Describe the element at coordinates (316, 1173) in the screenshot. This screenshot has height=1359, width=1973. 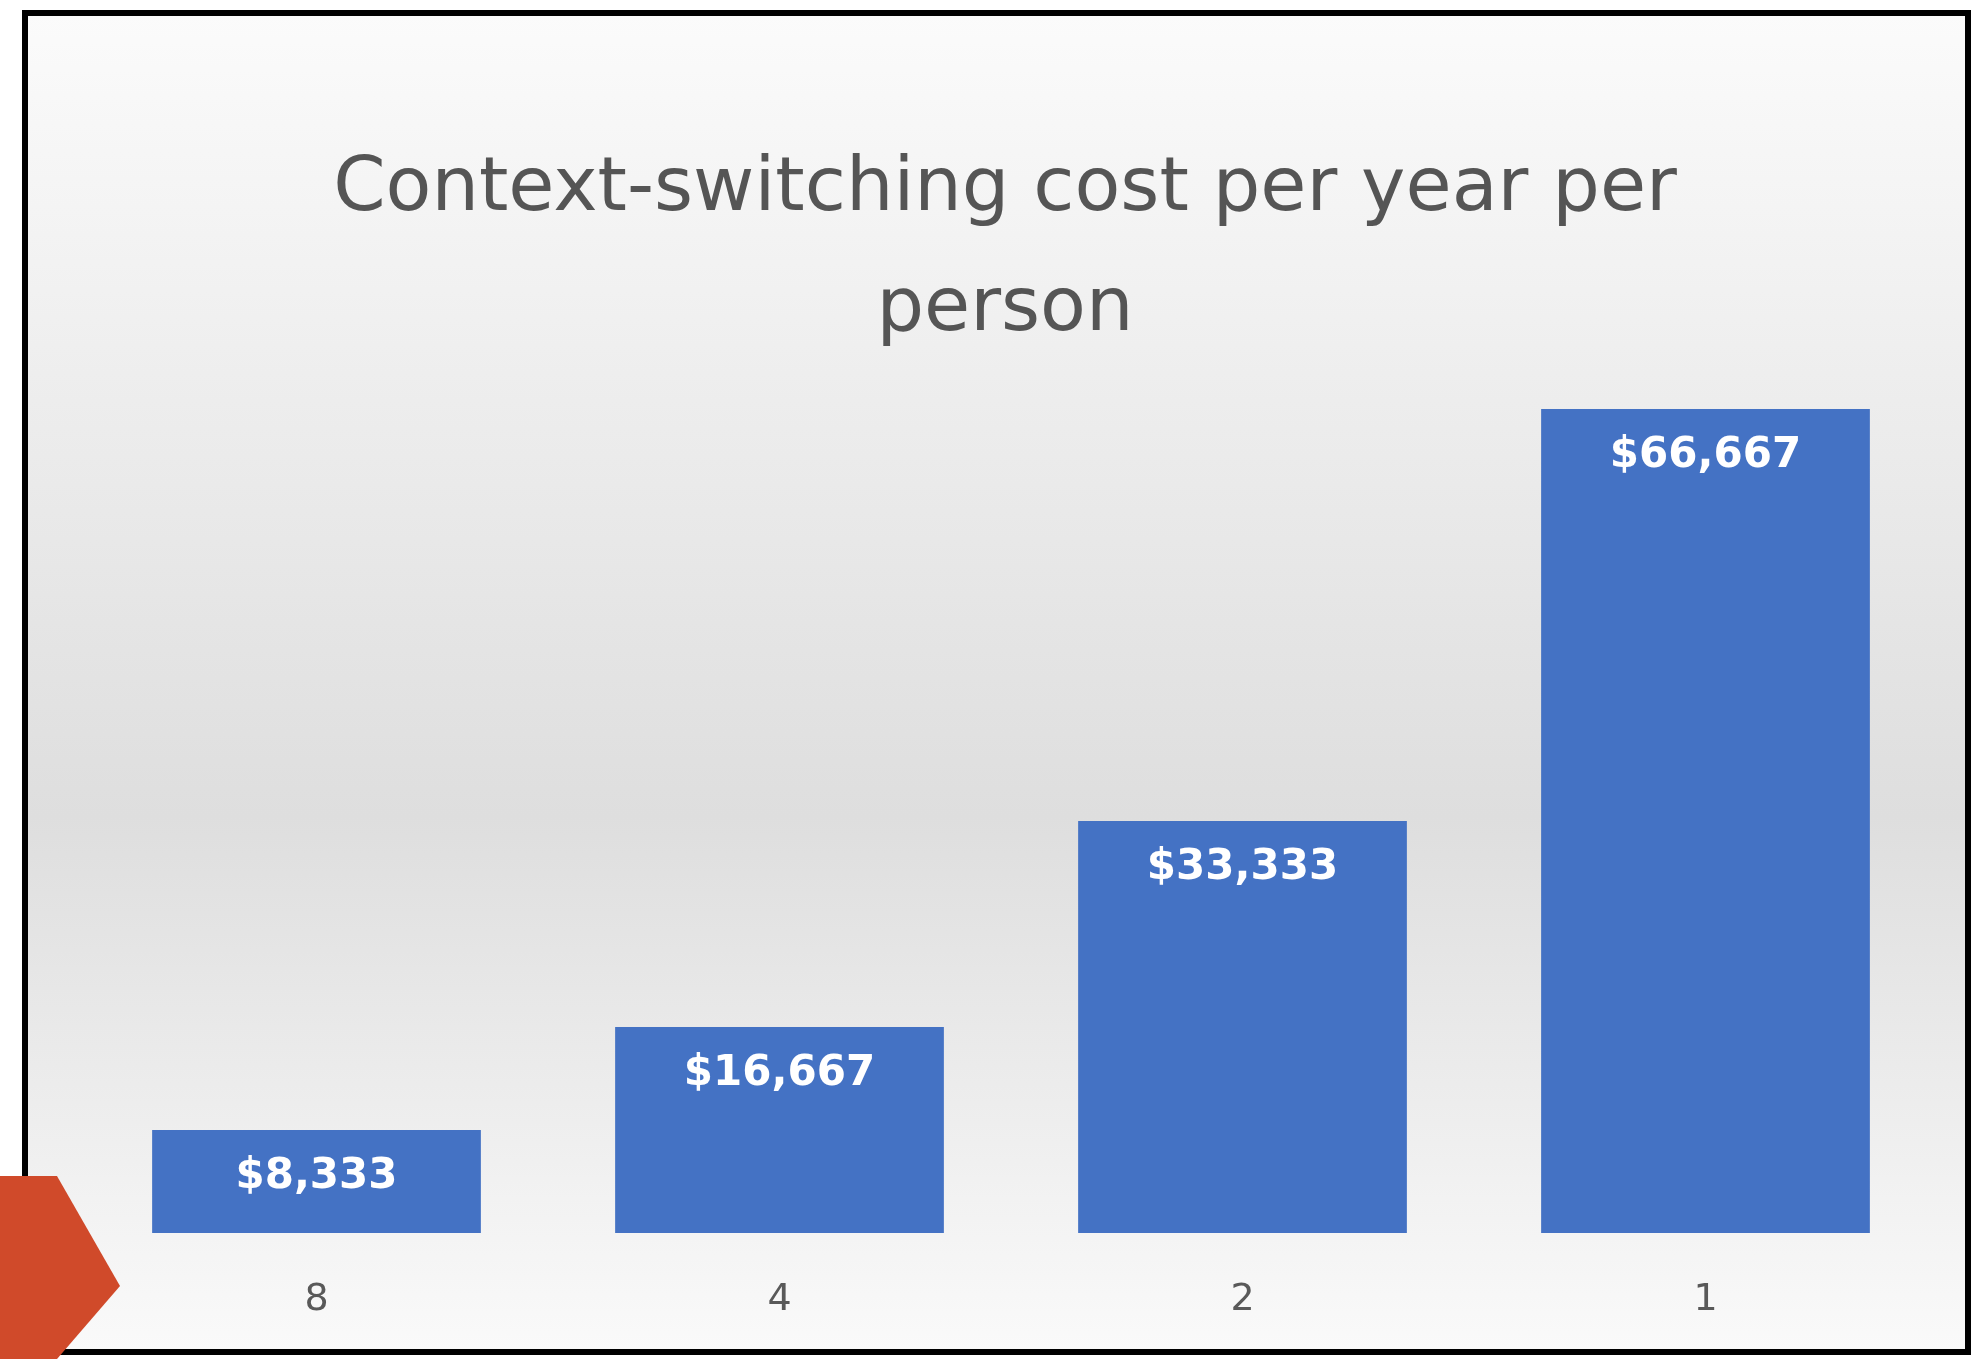
I see `data-label: $8,333` at that location.